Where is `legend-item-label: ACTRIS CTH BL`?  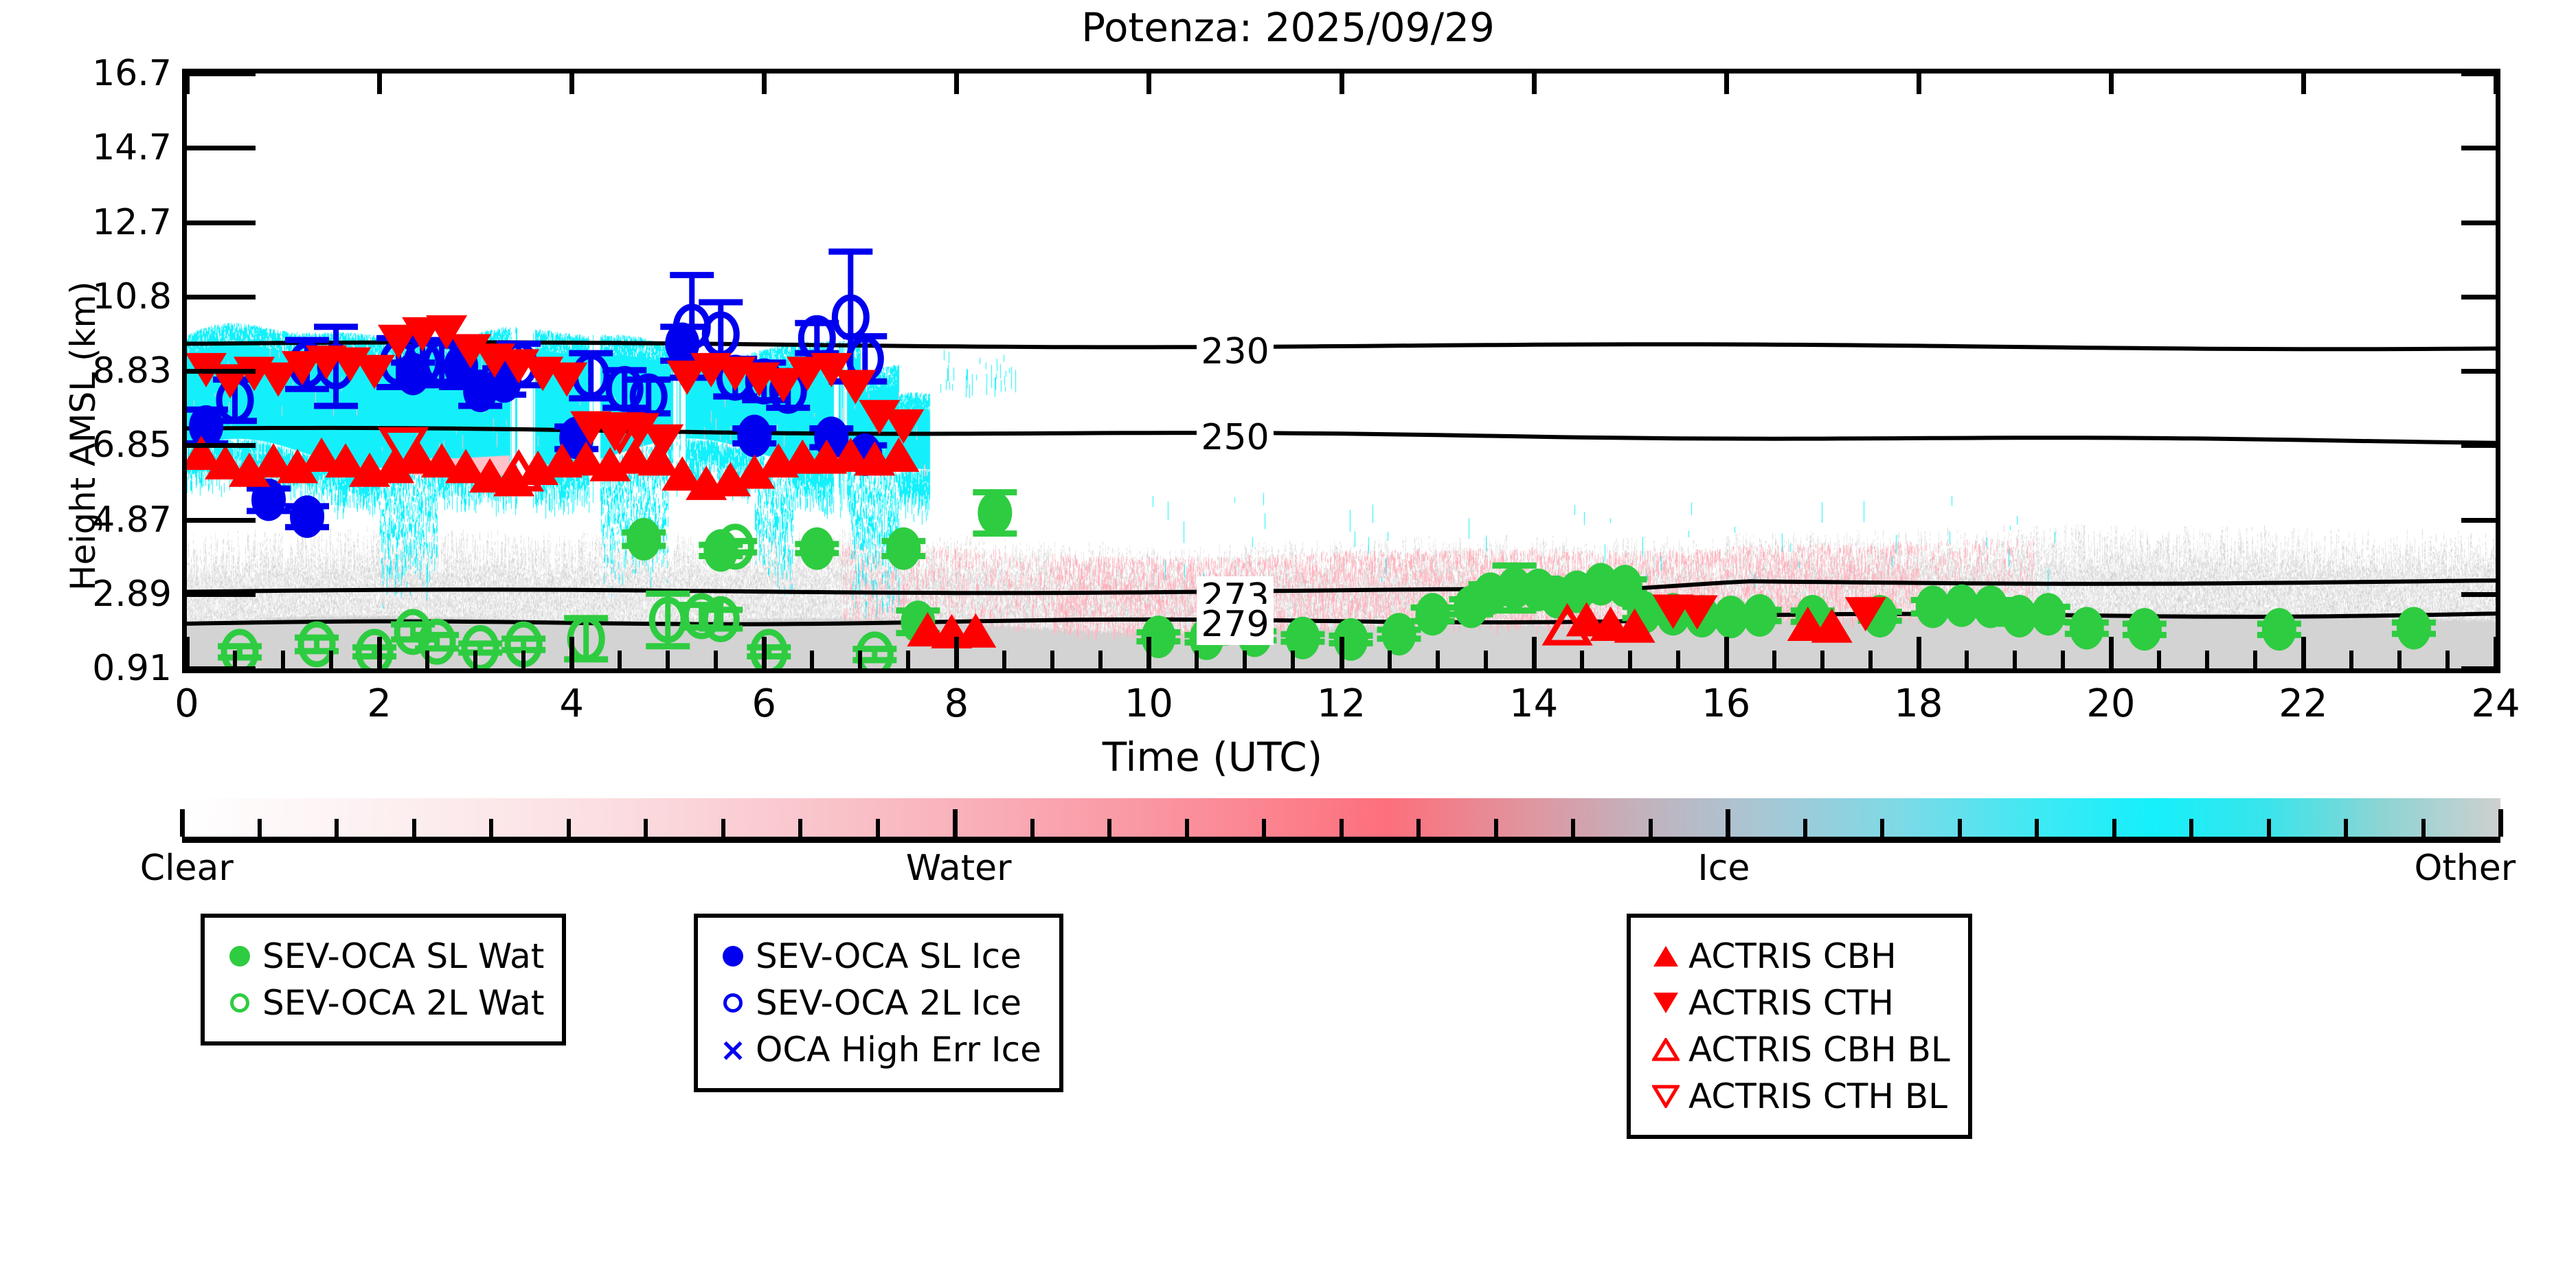
legend-item-label: ACTRIS CTH BL is located at coordinates (1818, 1096).